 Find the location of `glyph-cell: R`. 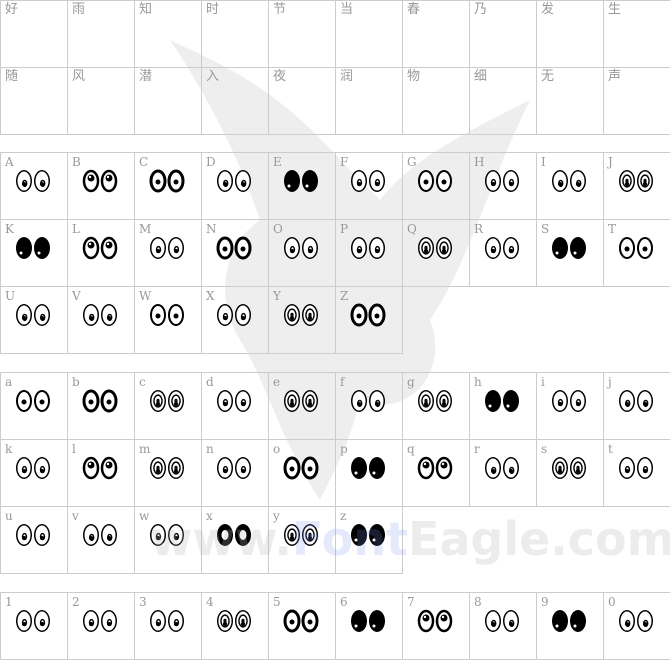

glyph-cell: R is located at coordinates (503, 253).